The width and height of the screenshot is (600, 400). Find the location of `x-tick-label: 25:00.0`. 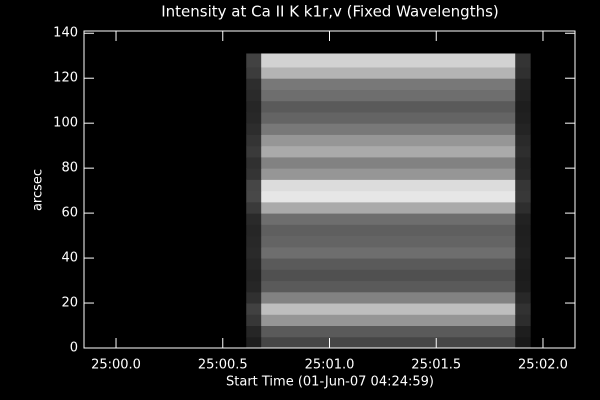

x-tick-label: 25:00.0 is located at coordinates (116, 365).